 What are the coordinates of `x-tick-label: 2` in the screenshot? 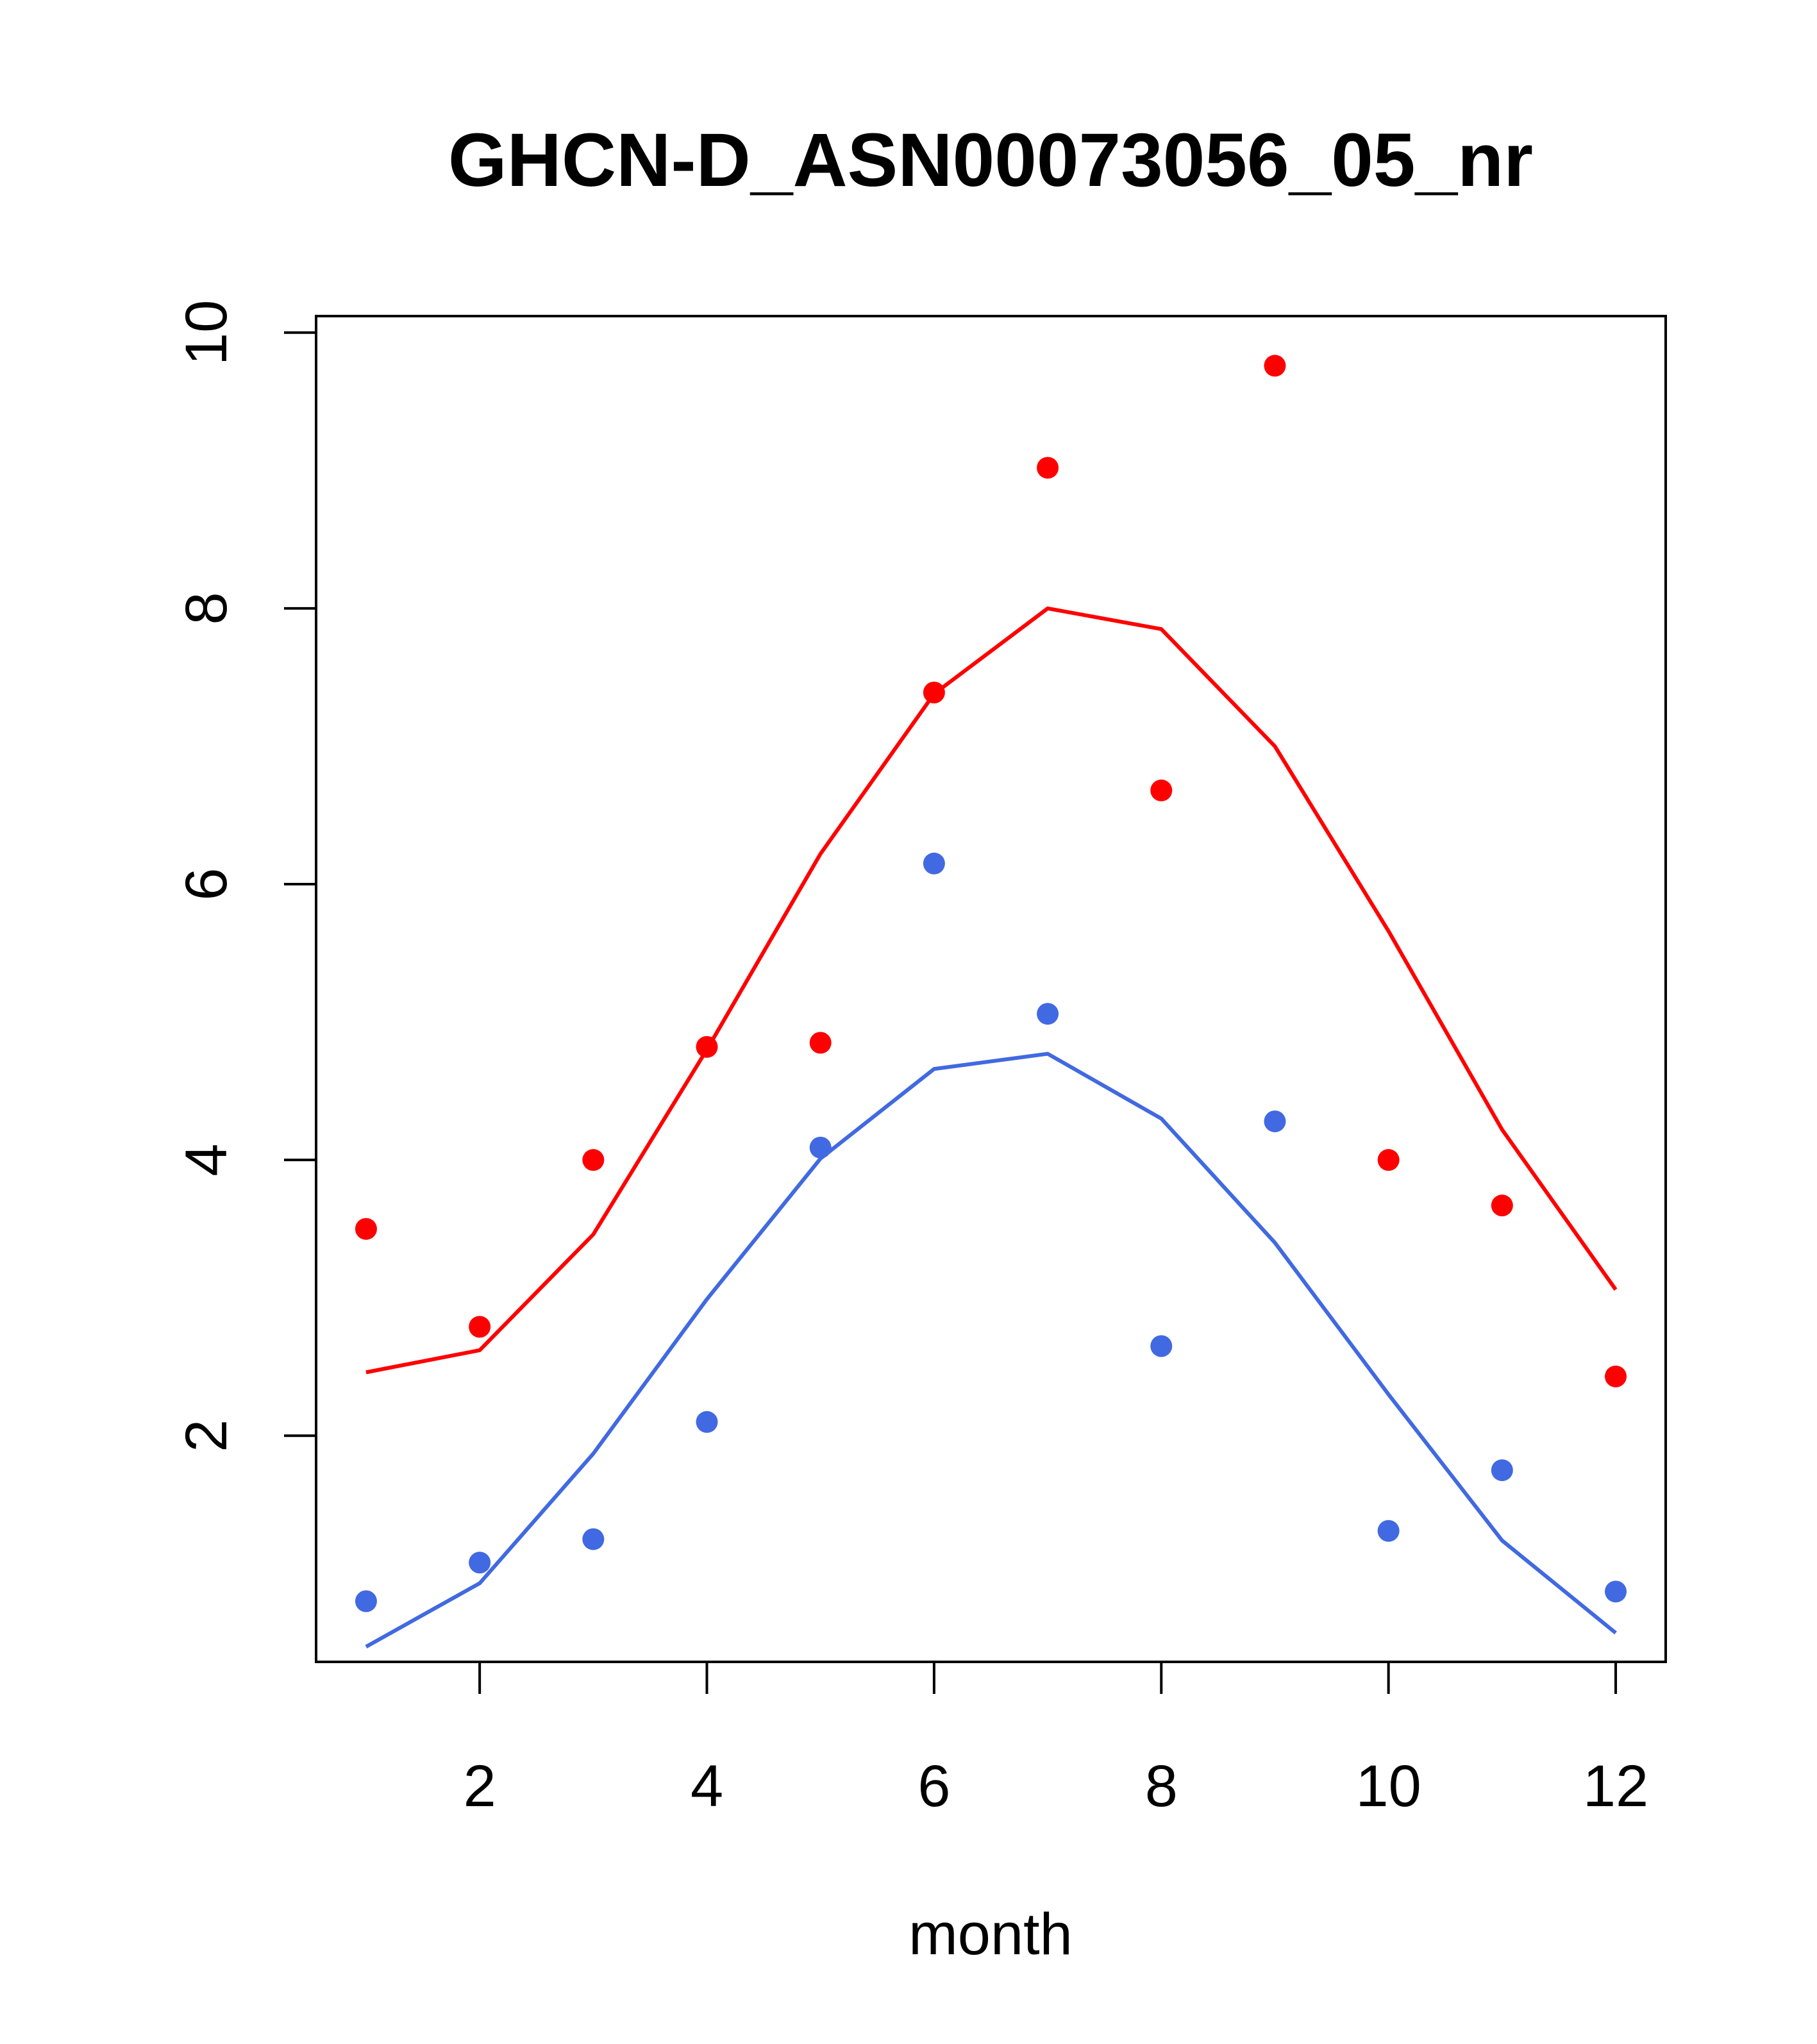 It's located at (480, 1786).